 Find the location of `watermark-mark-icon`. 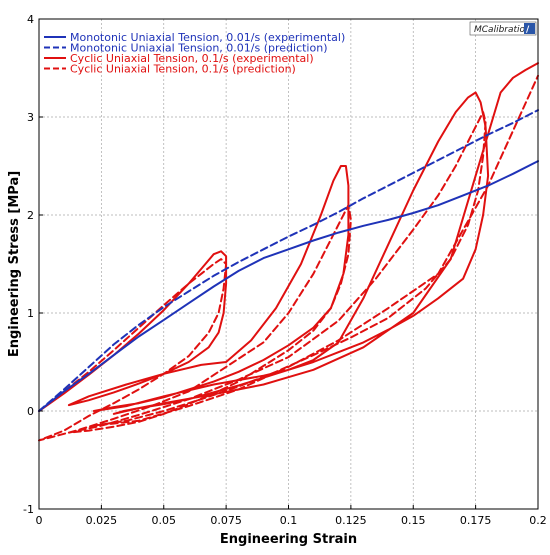

watermark-mark-icon is located at coordinates (529, 28).